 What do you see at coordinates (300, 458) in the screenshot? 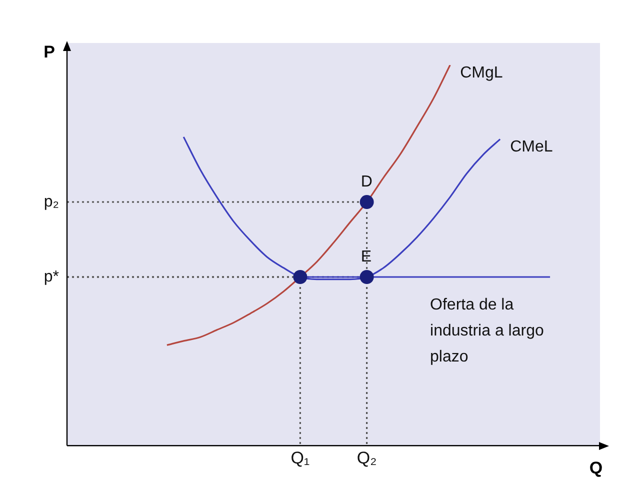
I see `x-tick-label: Q₁` at bounding box center [300, 458].